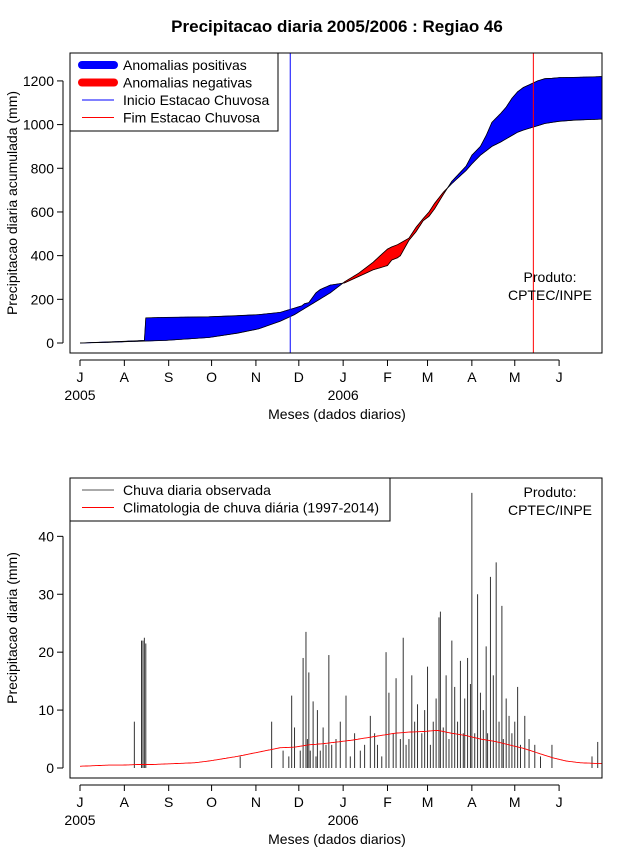 The height and width of the screenshot is (850, 640). Describe the element at coordinates (79, 395) in the screenshot. I see `cumulative-year-label: 2005` at that location.